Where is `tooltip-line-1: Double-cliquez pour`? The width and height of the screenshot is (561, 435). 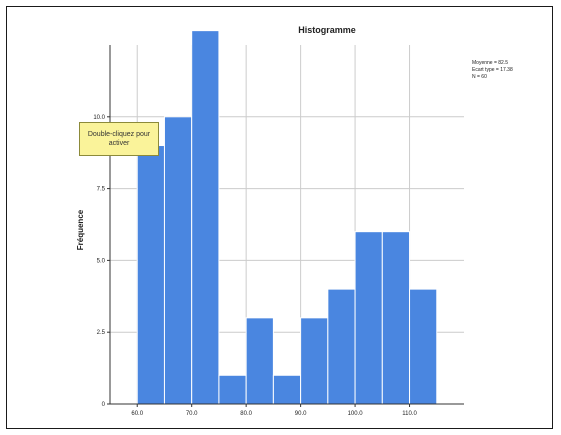
tooltip-line-1: Double-cliquez pour is located at coordinates (119, 134).